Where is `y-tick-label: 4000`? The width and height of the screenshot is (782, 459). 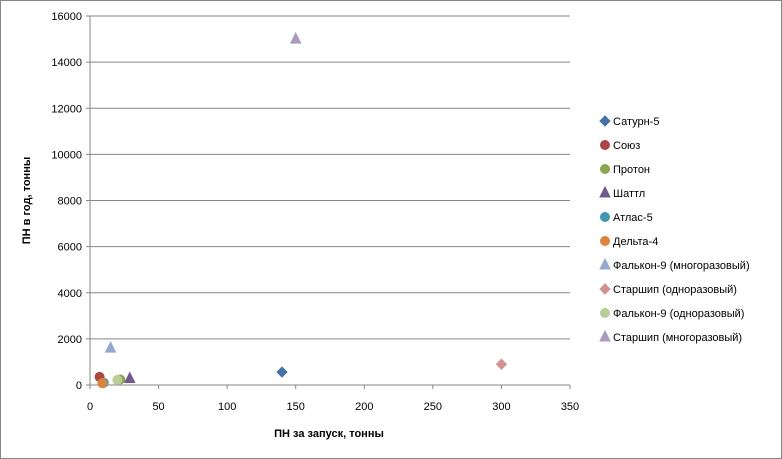 y-tick-label: 4000 is located at coordinates (70, 294).